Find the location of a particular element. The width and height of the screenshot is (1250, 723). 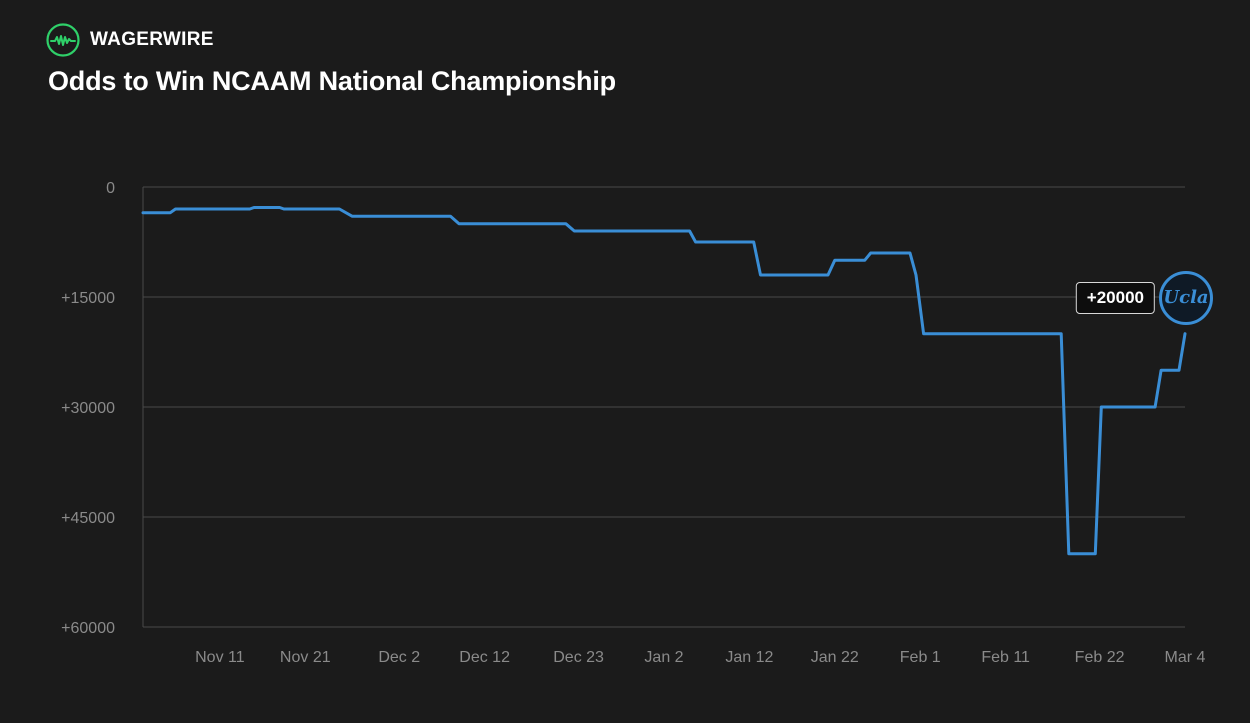

brand-name: WAGERWIRE is located at coordinates (152, 39).